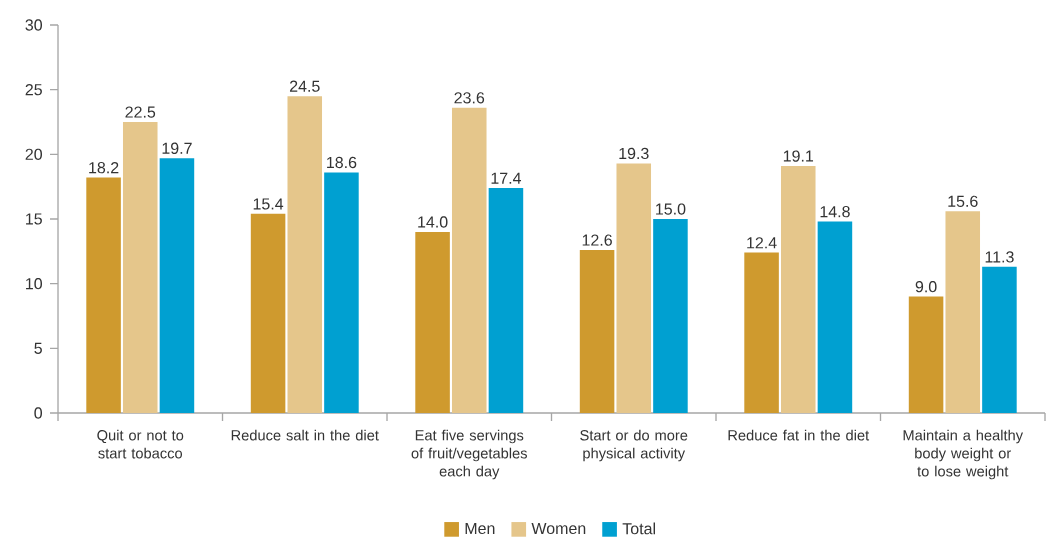  Describe the element at coordinates (342, 162) in the screenshot. I see `data-label: 18.6` at that location.